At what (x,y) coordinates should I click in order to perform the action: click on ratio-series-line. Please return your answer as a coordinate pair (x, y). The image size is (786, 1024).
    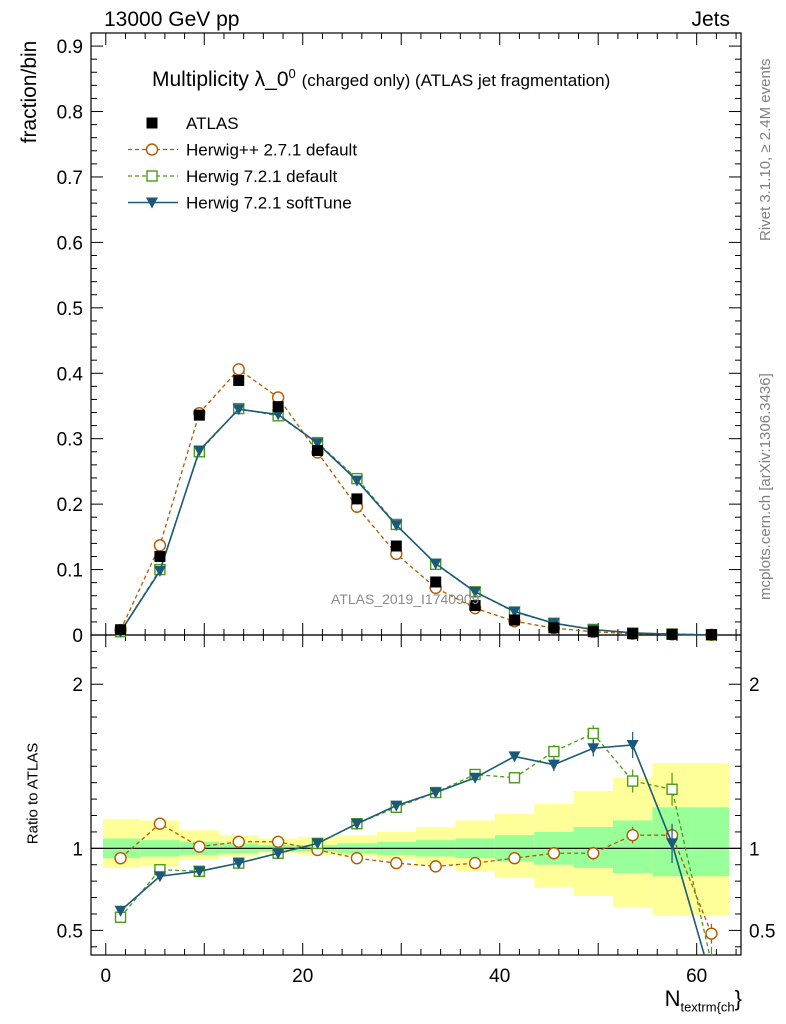
    Looking at the image, I should click on (416, 878).